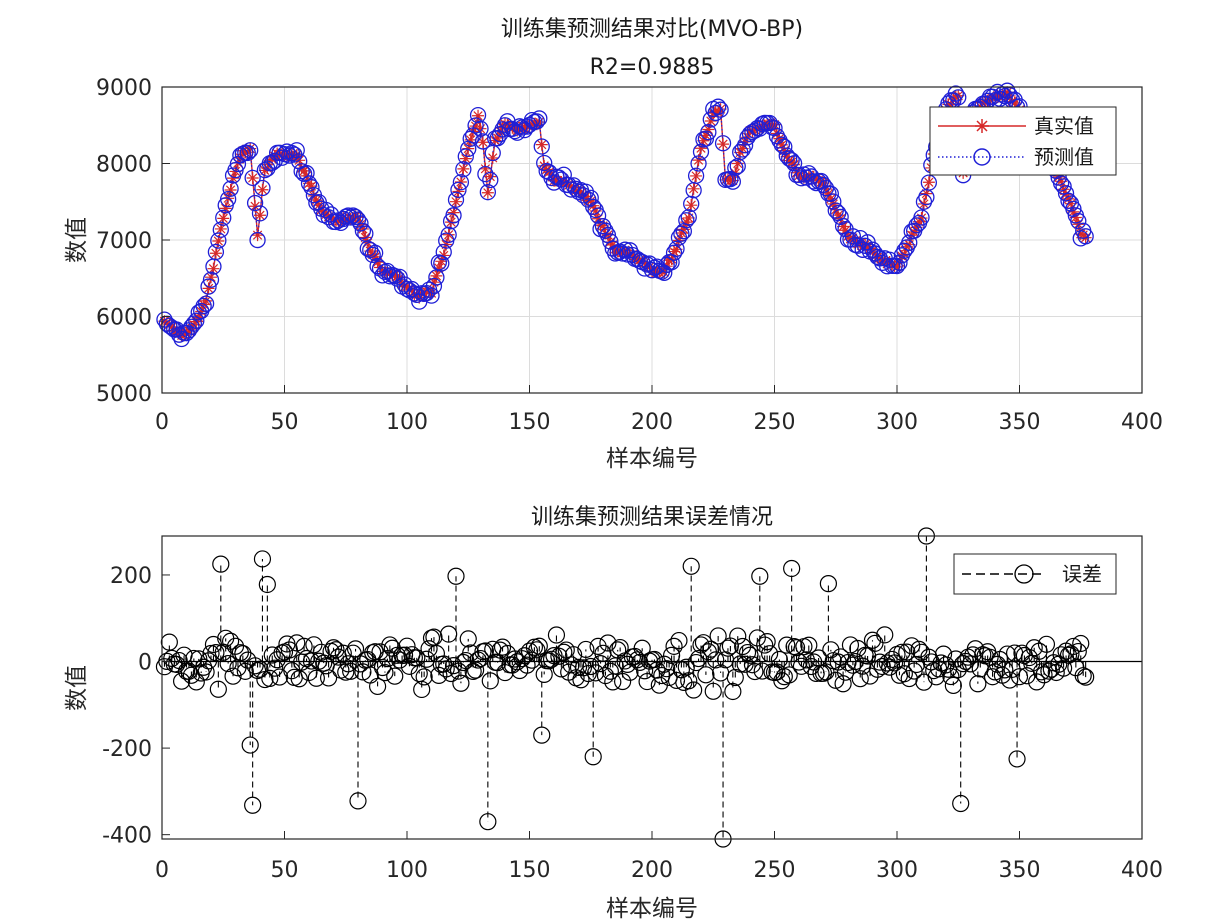 The width and height of the screenshot is (1217, 923). I want to click on top-chart-ylabel: 数值, so click(77, 240).